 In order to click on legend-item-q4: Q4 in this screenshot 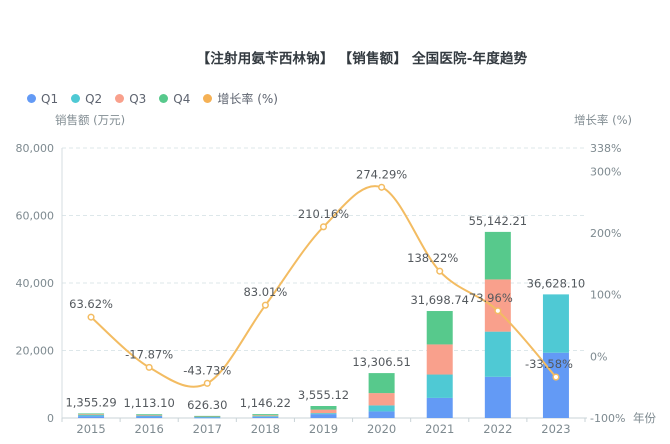, I will do `click(174, 99)`.